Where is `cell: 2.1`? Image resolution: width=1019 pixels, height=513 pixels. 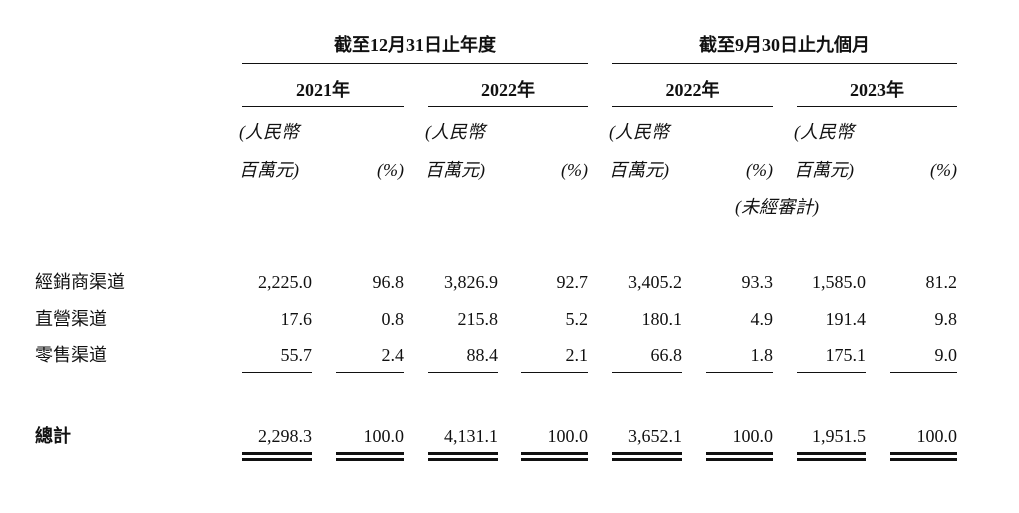
cell: 2.1 is located at coordinates (577, 355).